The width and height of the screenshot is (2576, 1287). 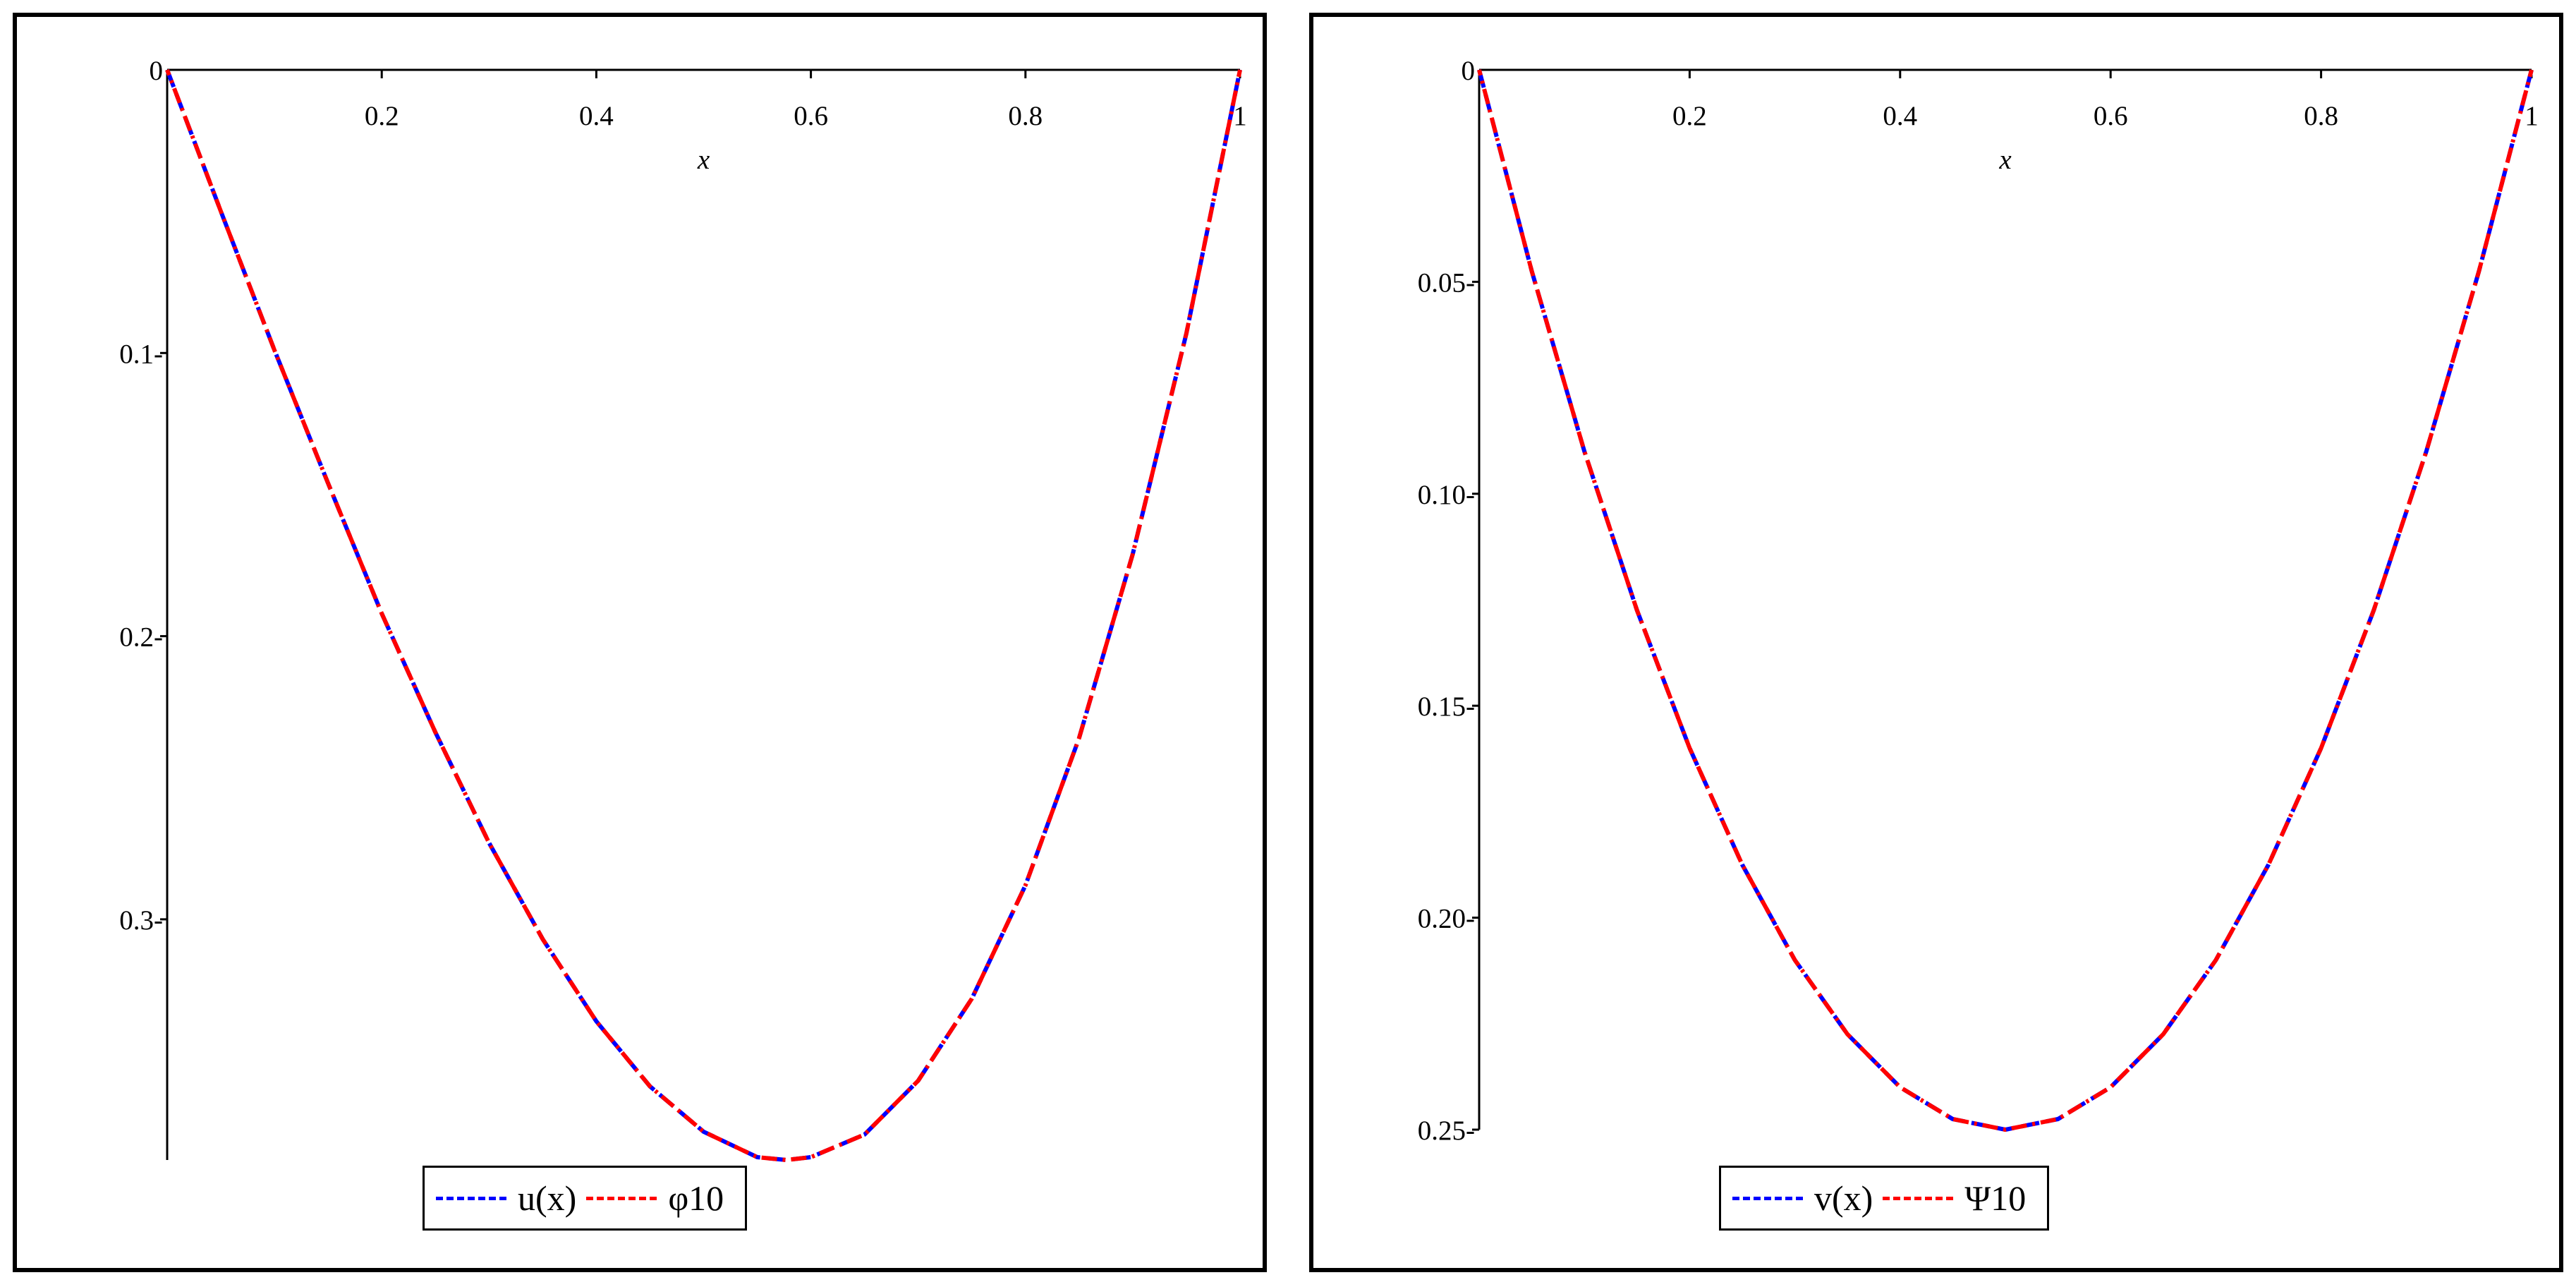 What do you see at coordinates (141, 920) in the screenshot?
I see `y-tick-label: 0.3-` at bounding box center [141, 920].